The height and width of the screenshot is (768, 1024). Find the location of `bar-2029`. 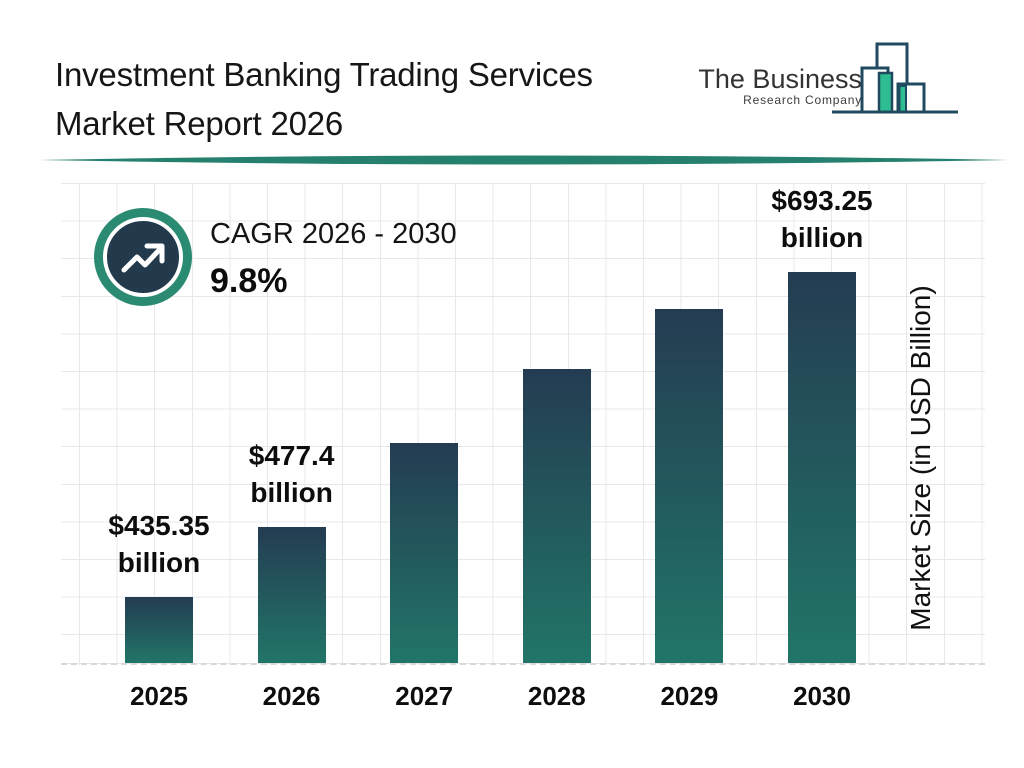

bar-2029 is located at coordinates (689, 486).